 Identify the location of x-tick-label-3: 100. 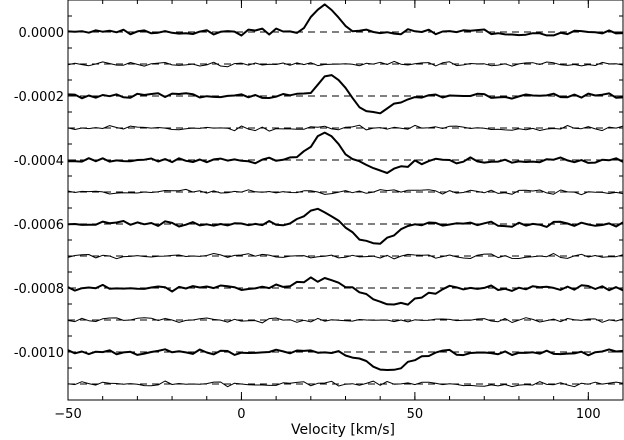
(588, 414).